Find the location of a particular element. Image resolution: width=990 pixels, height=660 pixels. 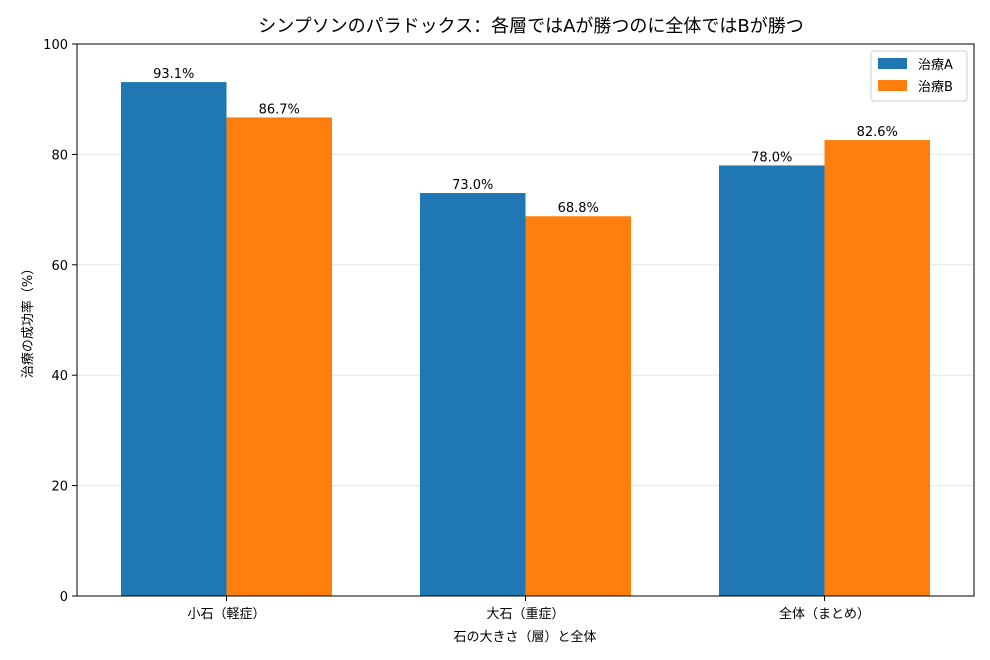

data-label: 86.7% is located at coordinates (279, 109).